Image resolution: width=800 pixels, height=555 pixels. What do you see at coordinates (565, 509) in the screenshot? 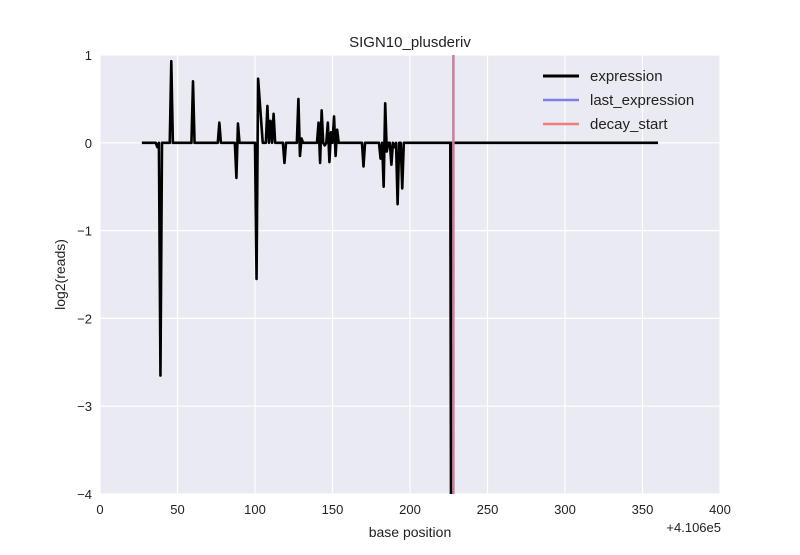
I see `x-tick-label: 300` at bounding box center [565, 509].